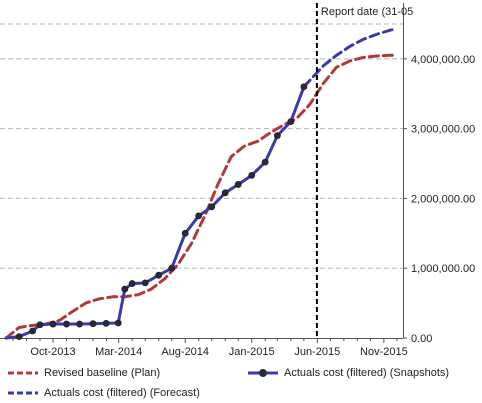 Image resolution: width=482 pixels, height=403 pixels. I want to click on y-tick-label: 2,000,000.00, so click(443, 199).